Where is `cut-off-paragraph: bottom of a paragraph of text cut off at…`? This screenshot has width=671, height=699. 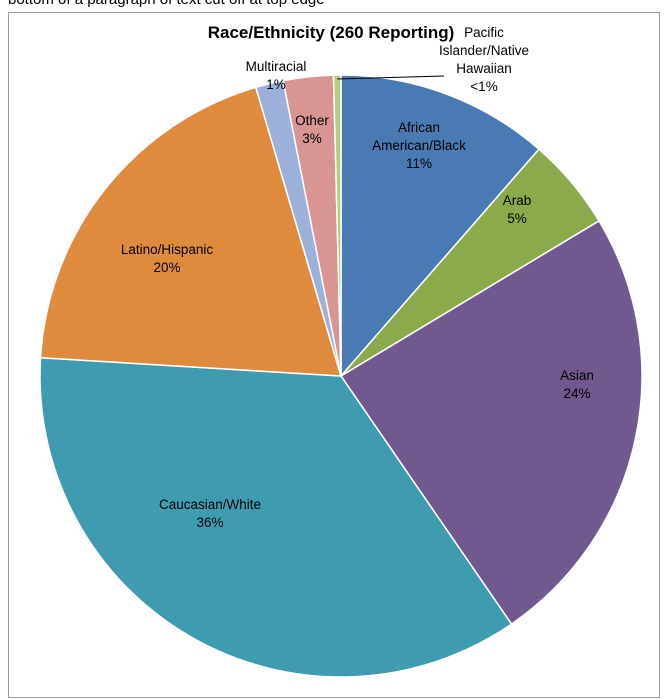
cut-off-paragraph: bottom of a paragraph of text cut off at… is located at coordinates (166, 4).